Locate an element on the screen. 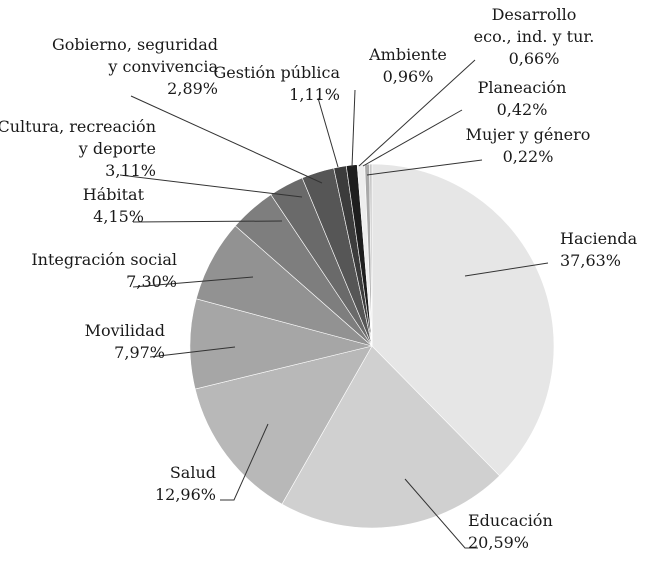  slice-value-label: 0,66% is located at coordinates (534, 58).